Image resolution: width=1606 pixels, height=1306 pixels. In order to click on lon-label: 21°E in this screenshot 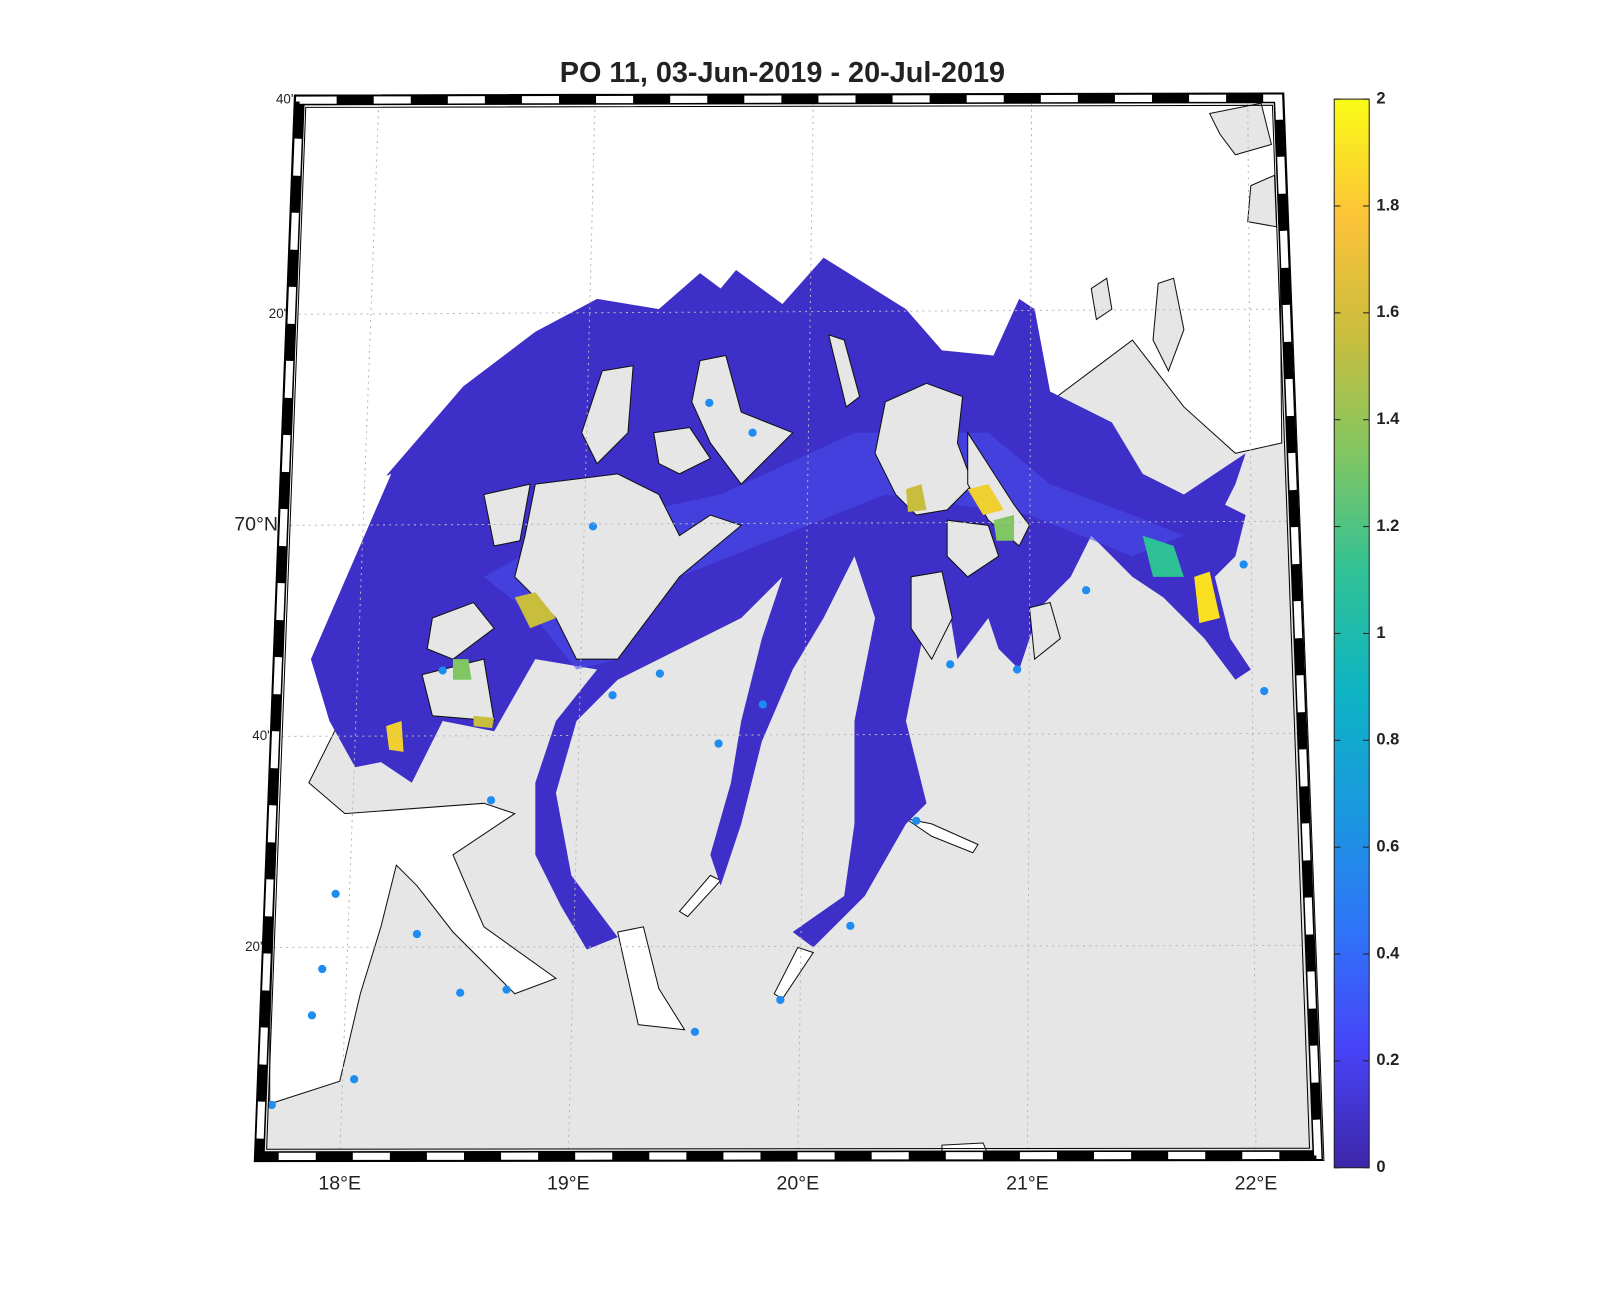, I will do `click(1027, 1183)`.